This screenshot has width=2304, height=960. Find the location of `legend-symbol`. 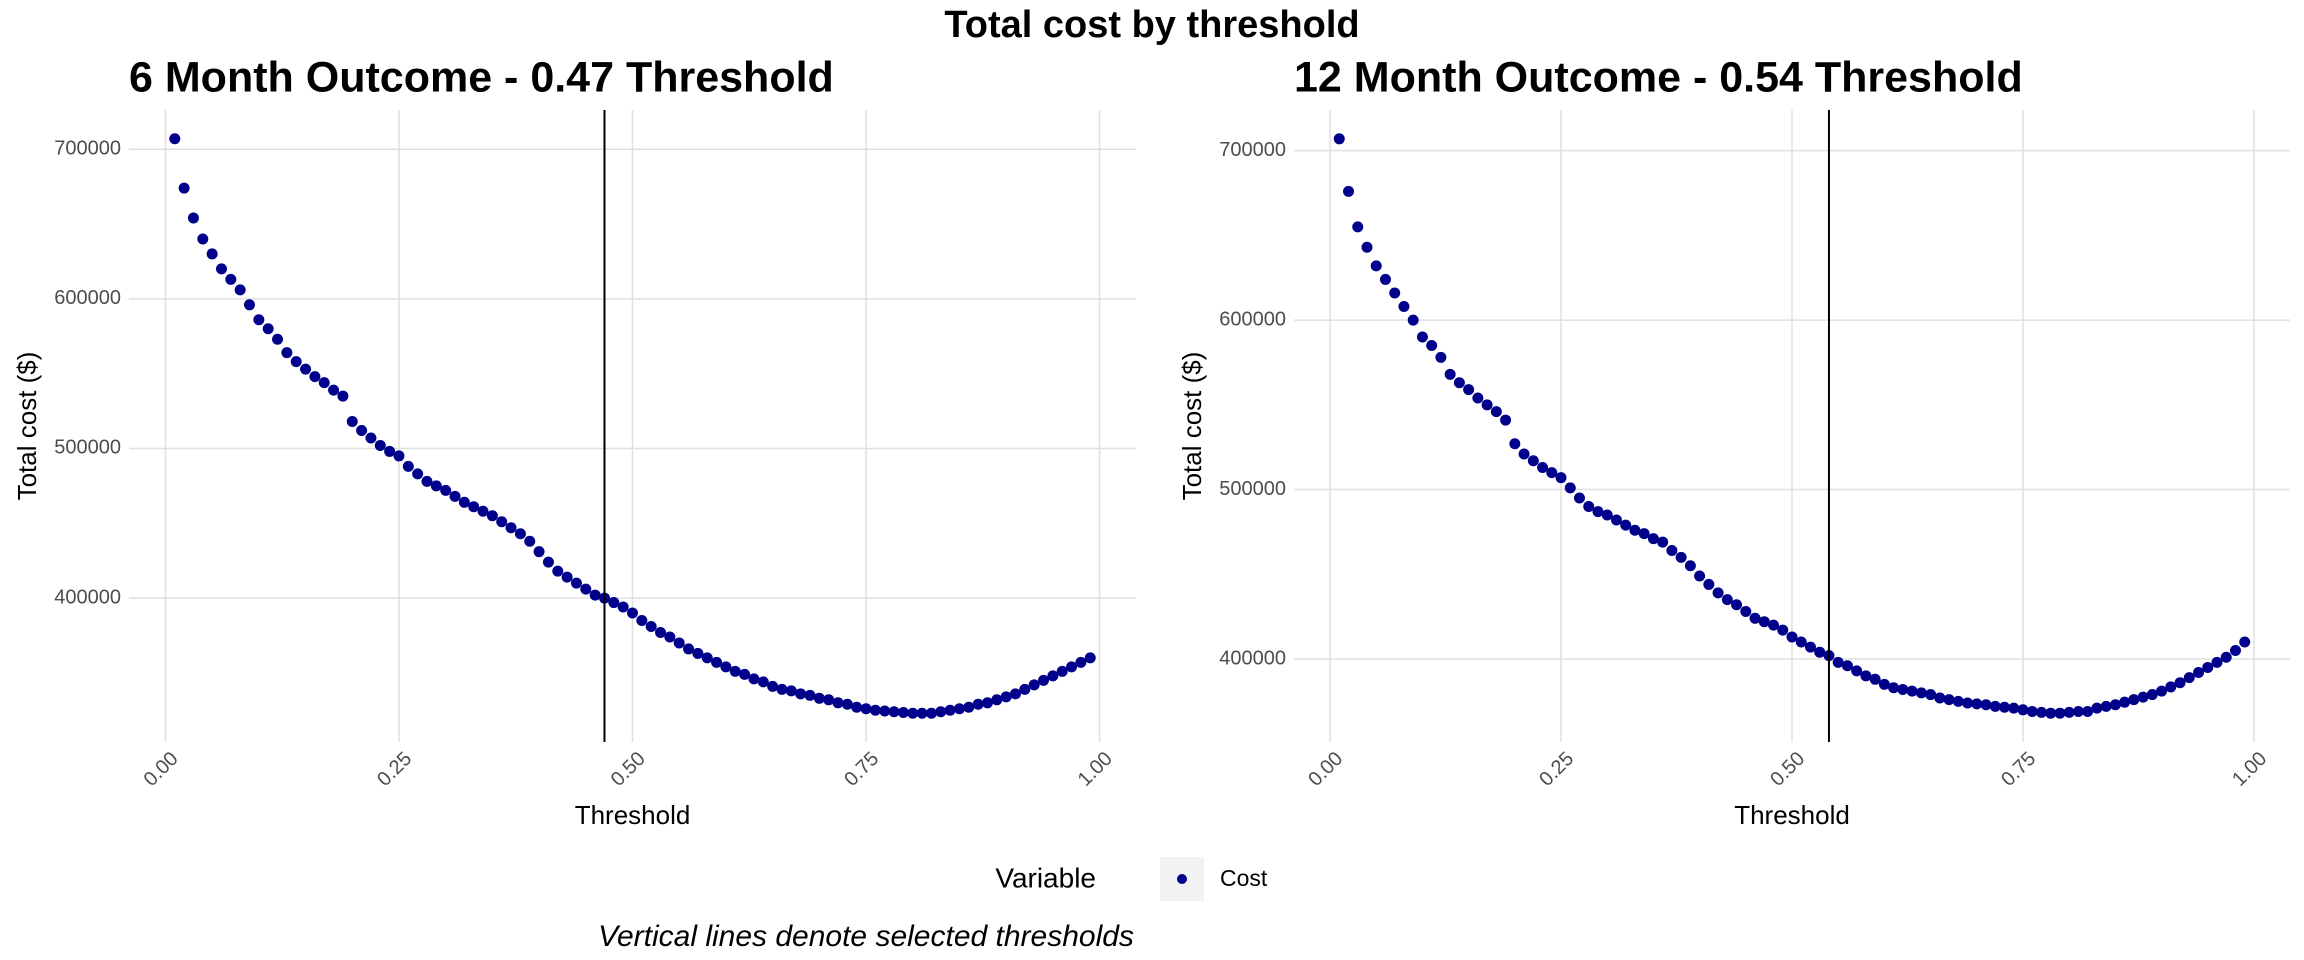

legend-symbol is located at coordinates (1182, 879).